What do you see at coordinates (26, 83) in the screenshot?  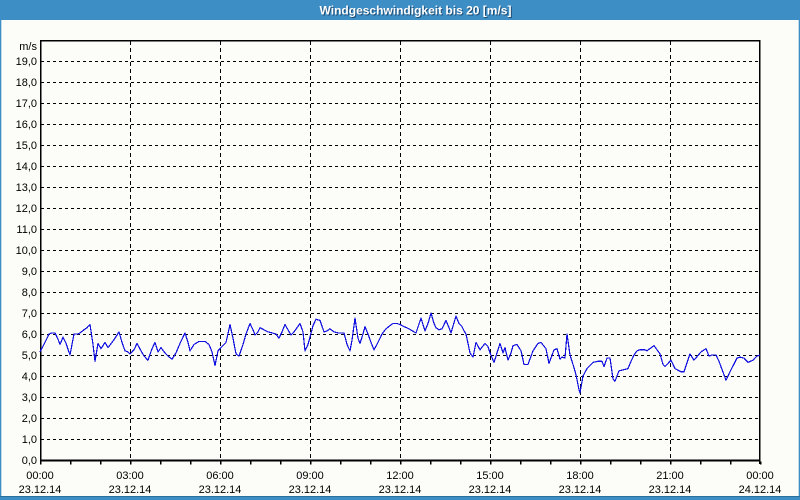 I see `svg-text: 18,0` at bounding box center [26, 83].